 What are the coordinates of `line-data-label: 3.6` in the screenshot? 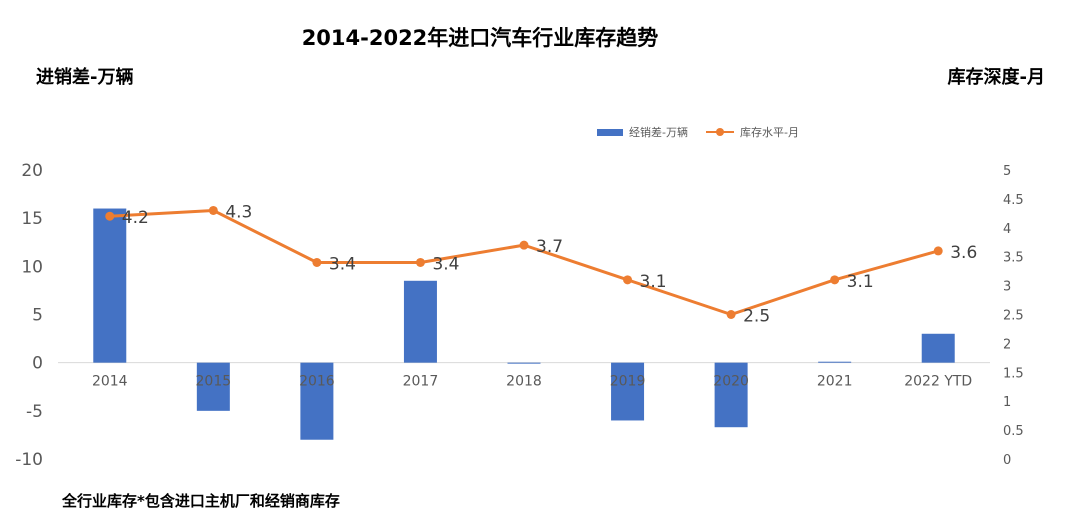 It's located at (963, 253).